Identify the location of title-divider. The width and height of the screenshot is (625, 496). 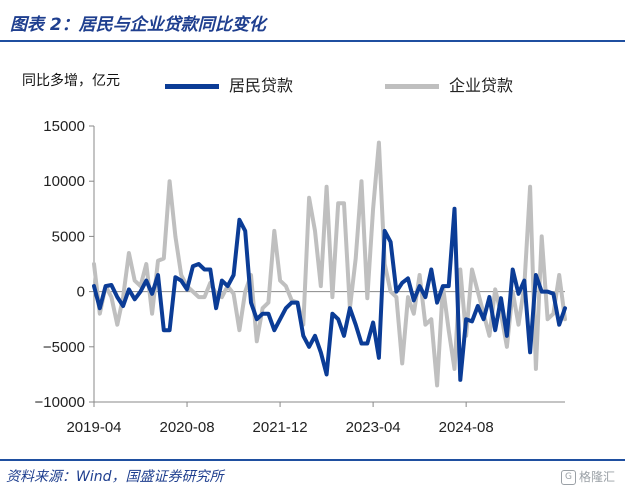
(312, 41).